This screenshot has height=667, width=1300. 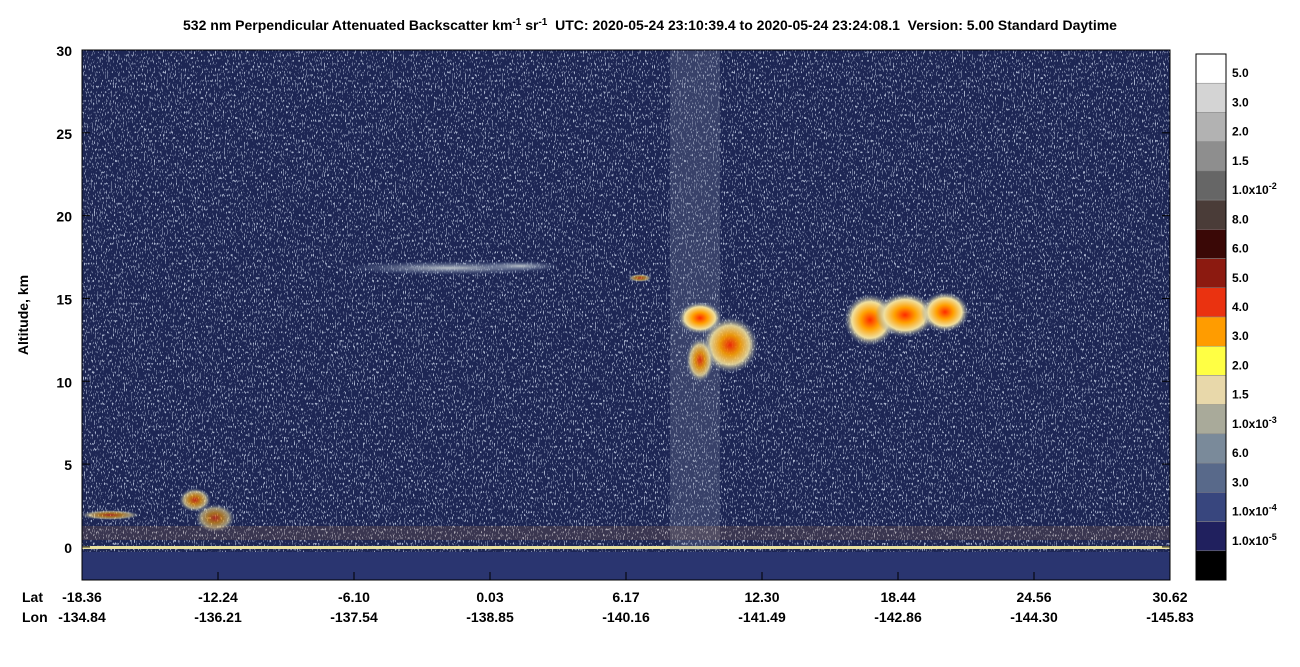 I want to click on colorbar-label-text: 8.0, so click(x=1240, y=219).